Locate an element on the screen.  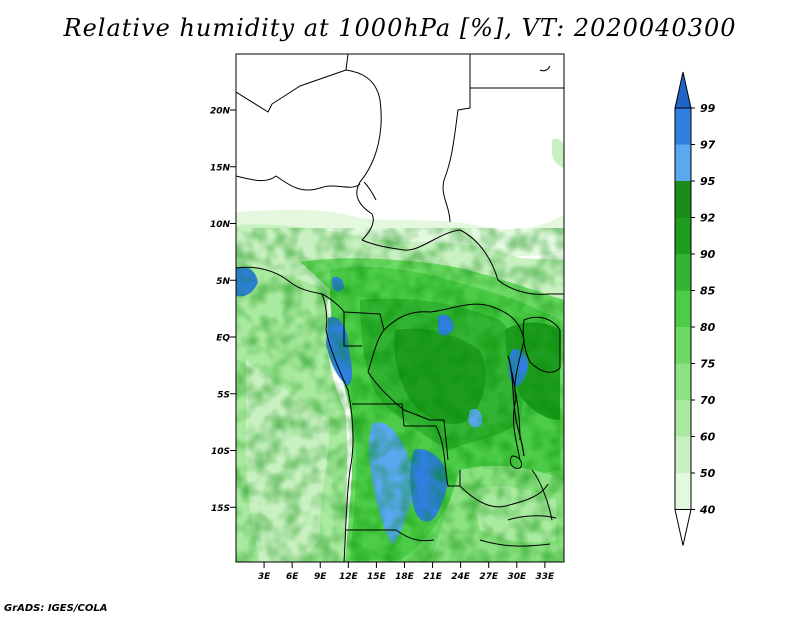
lon-tick-label: 21E is located at coordinates (433, 577).